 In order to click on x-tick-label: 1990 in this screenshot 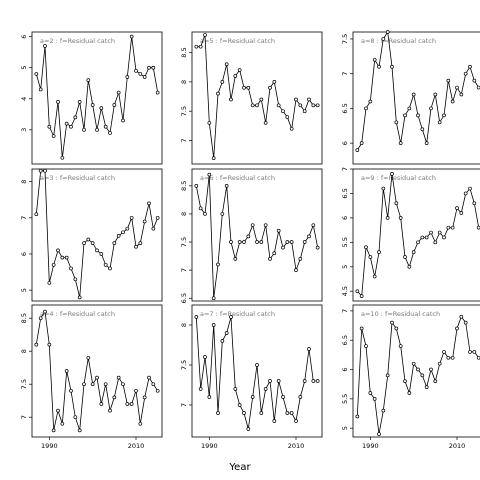, I will do `click(370, 446)`.